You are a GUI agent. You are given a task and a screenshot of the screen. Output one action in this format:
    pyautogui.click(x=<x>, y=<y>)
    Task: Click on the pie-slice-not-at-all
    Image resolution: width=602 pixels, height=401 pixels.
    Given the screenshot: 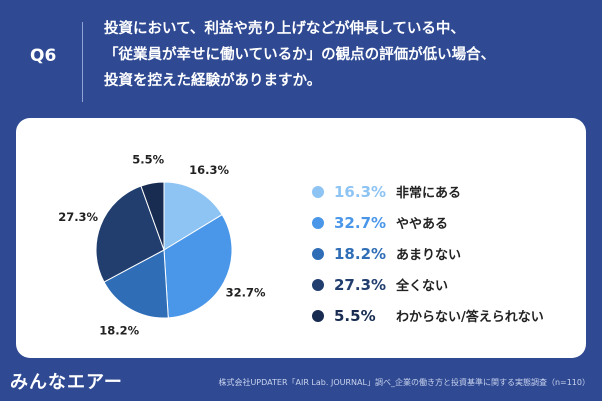 What is the action you would take?
    pyautogui.click(x=130, y=234)
    